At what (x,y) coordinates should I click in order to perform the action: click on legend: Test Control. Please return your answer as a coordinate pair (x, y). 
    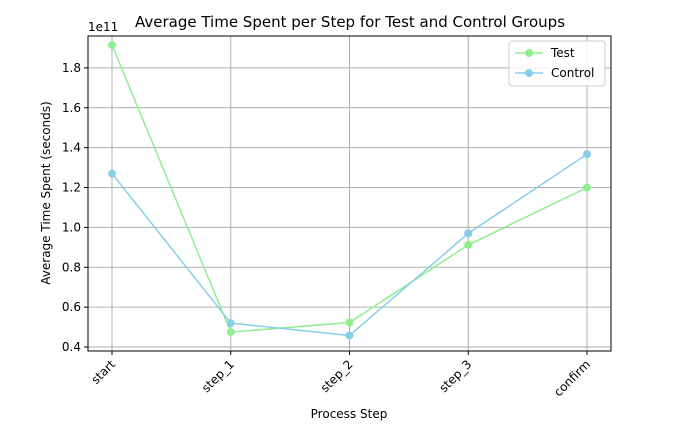
    Looking at the image, I should click on (557, 63).